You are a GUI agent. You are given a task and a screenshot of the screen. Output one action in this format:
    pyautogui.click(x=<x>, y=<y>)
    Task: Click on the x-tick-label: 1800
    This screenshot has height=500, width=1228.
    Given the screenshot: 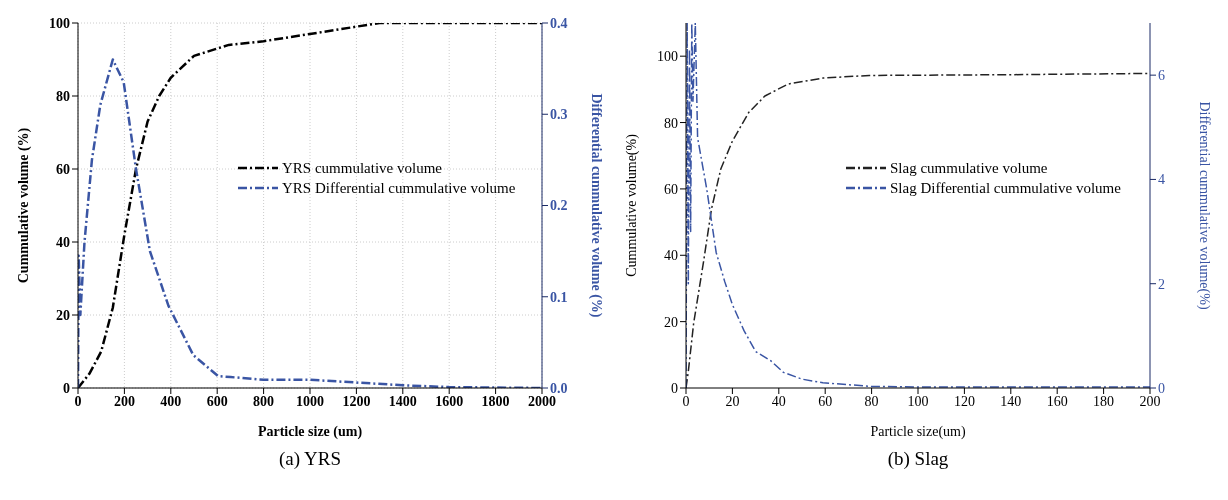 What is the action you would take?
    pyautogui.click(x=495, y=401)
    